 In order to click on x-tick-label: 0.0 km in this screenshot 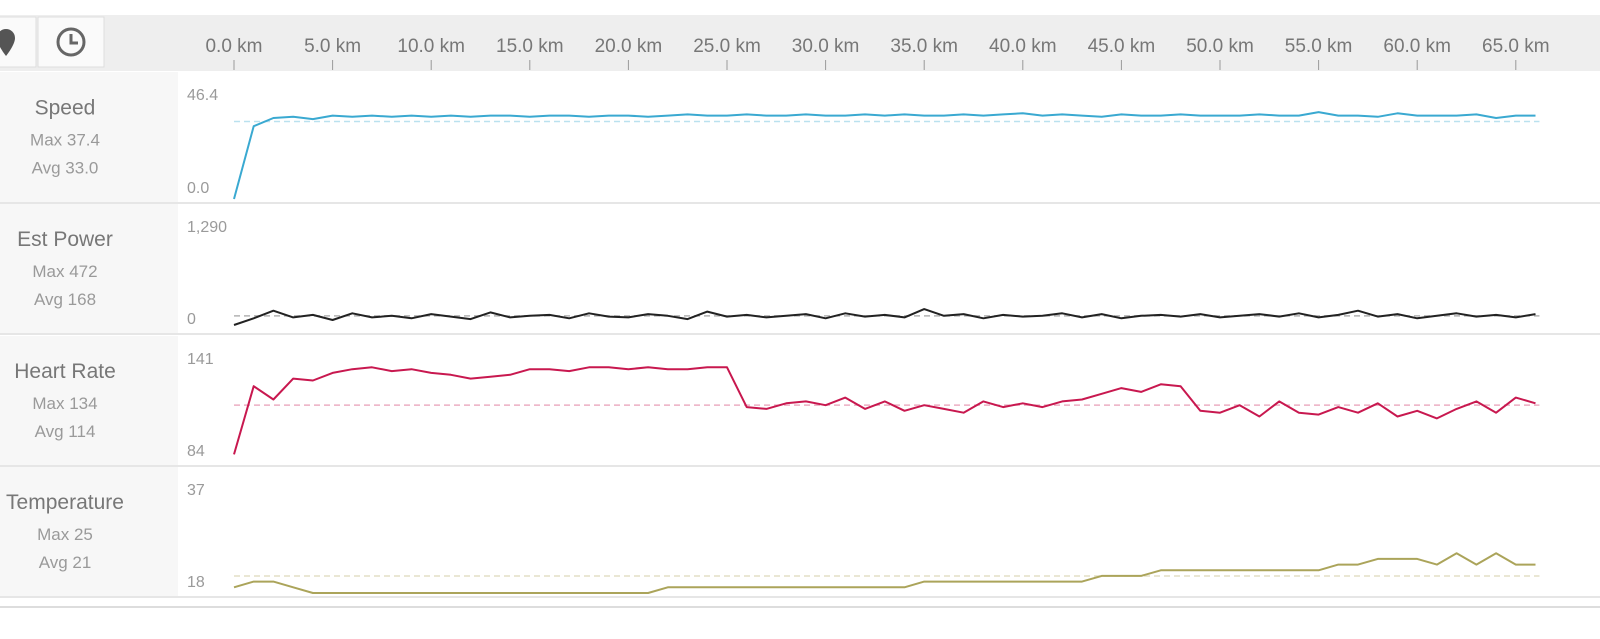, I will do `click(233, 46)`.